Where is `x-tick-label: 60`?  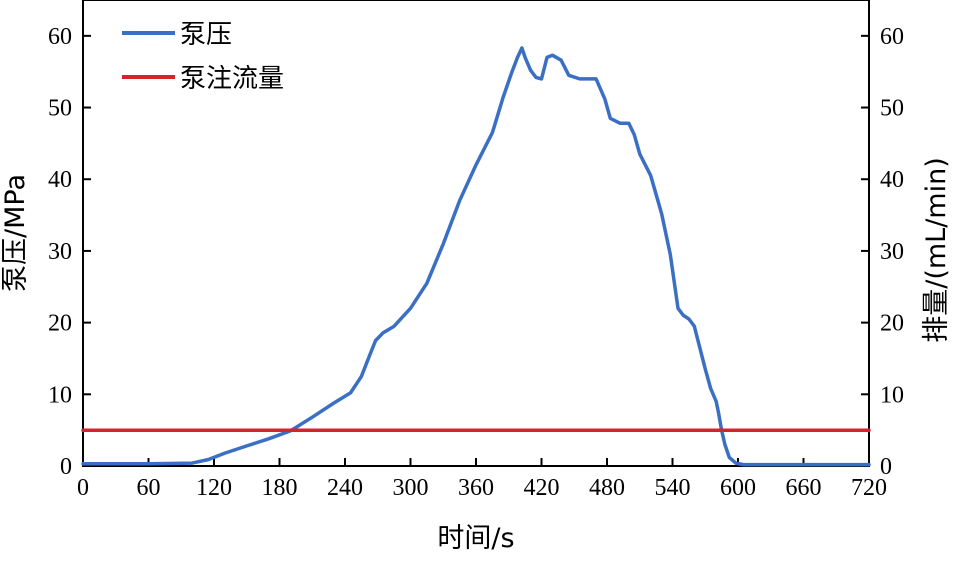 x-tick-label: 60 is located at coordinates (149, 488).